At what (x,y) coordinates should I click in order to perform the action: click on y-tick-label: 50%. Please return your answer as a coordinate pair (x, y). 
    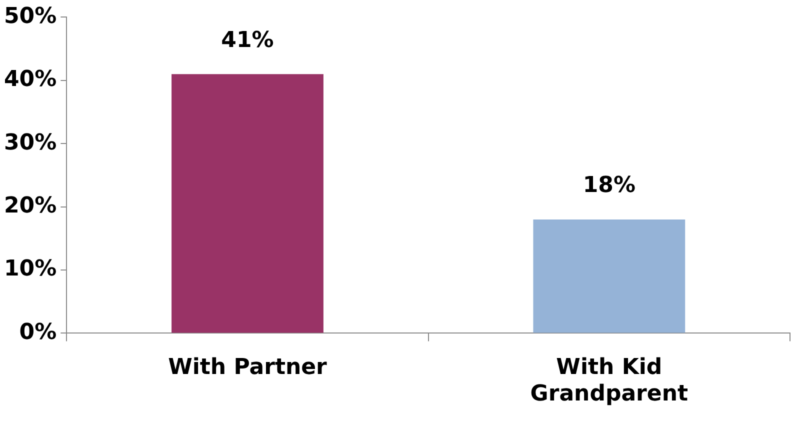
    Looking at the image, I should click on (30, 16).